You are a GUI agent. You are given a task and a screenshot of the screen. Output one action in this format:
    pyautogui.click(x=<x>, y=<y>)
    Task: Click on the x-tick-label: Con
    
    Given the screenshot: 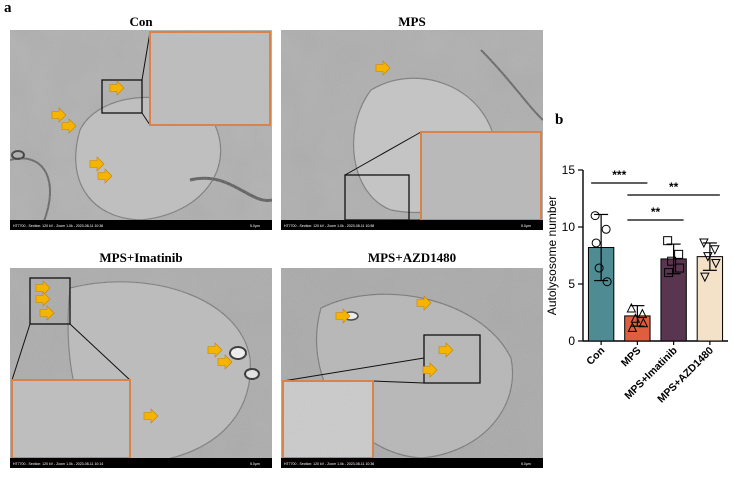 What is the action you would take?
    pyautogui.click(x=595, y=356)
    